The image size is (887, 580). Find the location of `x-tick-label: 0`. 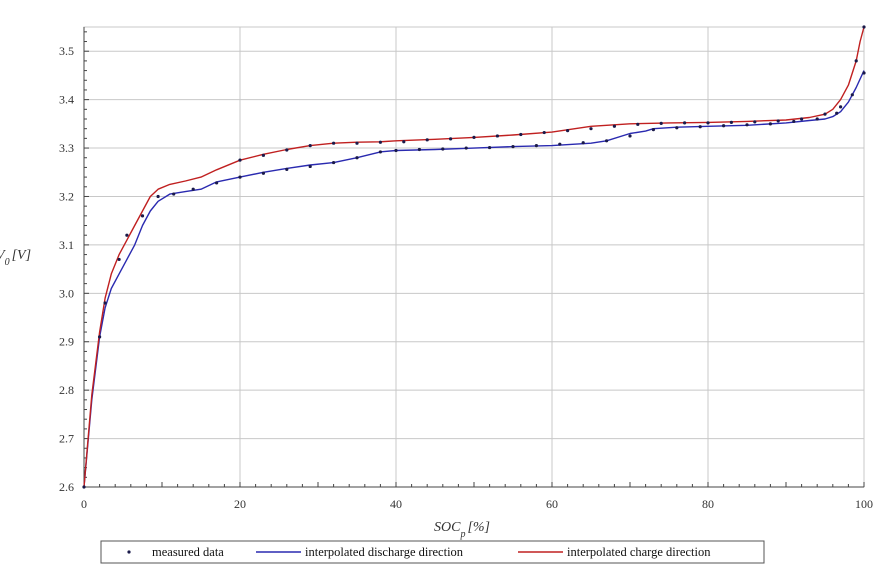

x-tick-label: 0 is located at coordinates (84, 504).